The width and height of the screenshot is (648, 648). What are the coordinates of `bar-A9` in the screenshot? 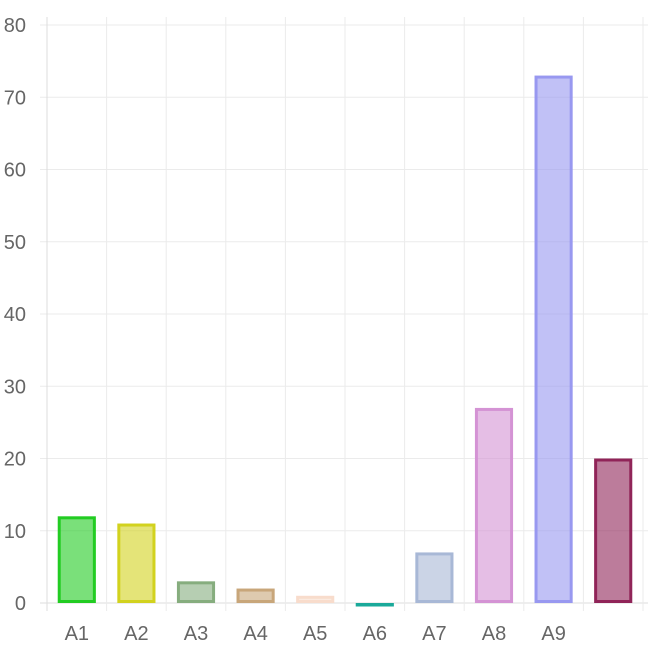 It's located at (553, 339).